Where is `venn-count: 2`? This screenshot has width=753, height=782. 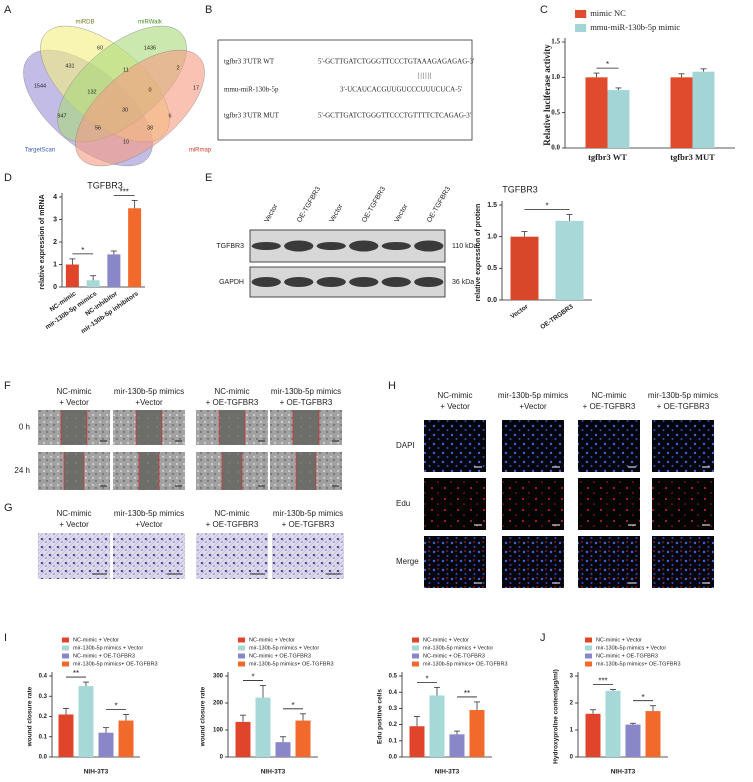 venn-count: 2 is located at coordinates (177, 68).